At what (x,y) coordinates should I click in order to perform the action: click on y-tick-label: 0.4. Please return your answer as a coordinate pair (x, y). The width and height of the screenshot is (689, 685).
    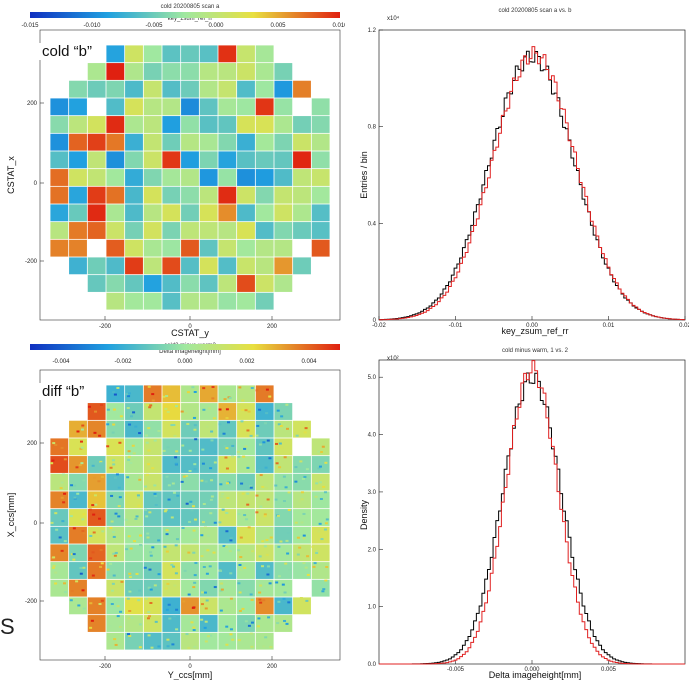
    Looking at the image, I should click on (372, 224).